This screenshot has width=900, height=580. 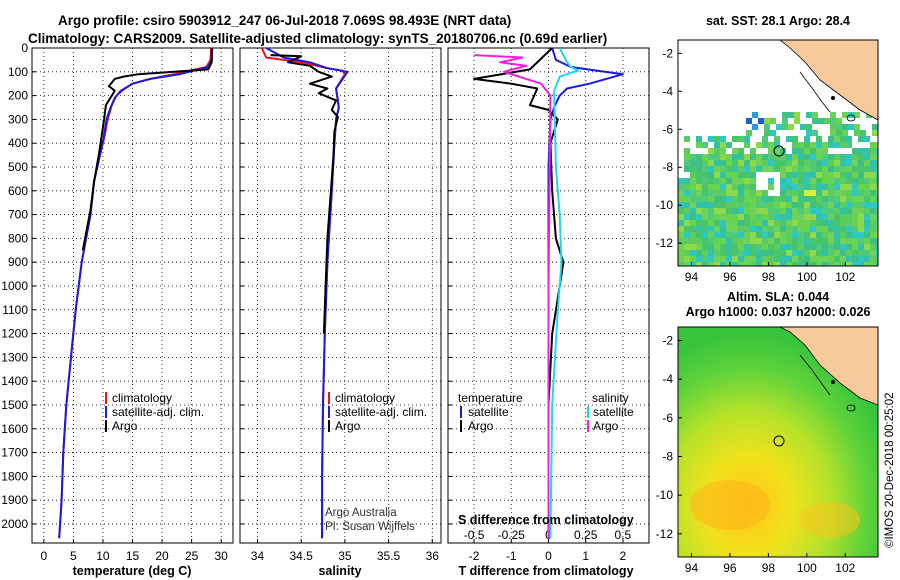 What do you see at coordinates (667, 91) in the screenshot?
I see `map-y-tick-label: -4` at bounding box center [667, 91].